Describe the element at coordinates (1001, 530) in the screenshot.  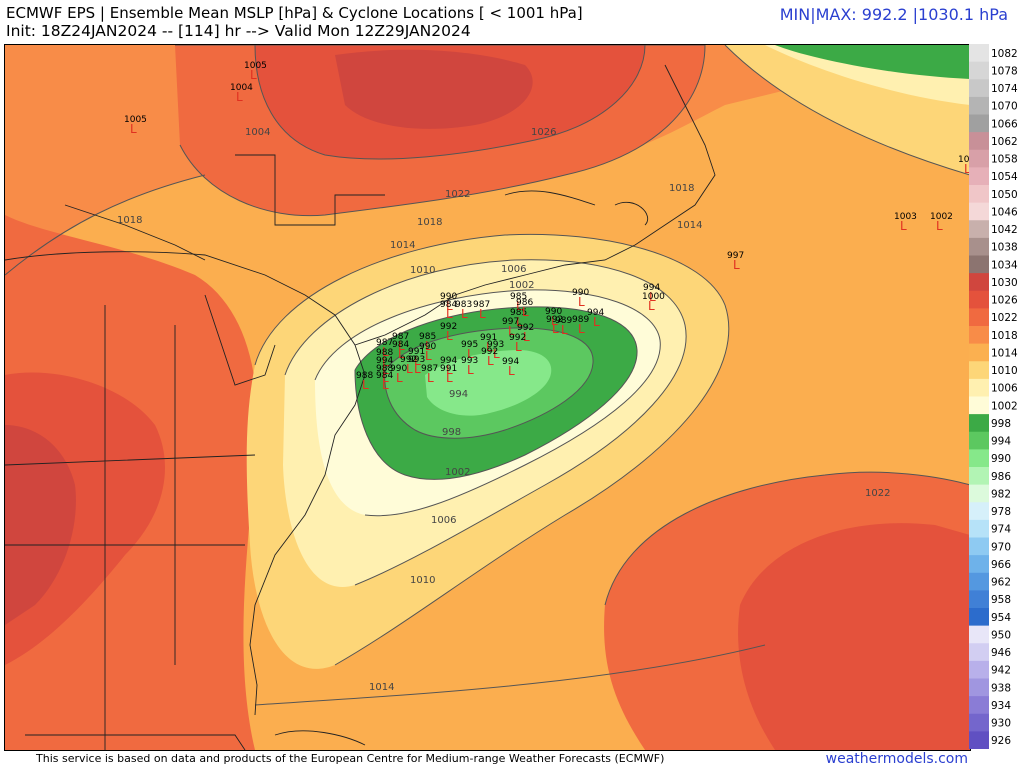
I see `colorbar-label: 974` at that location.